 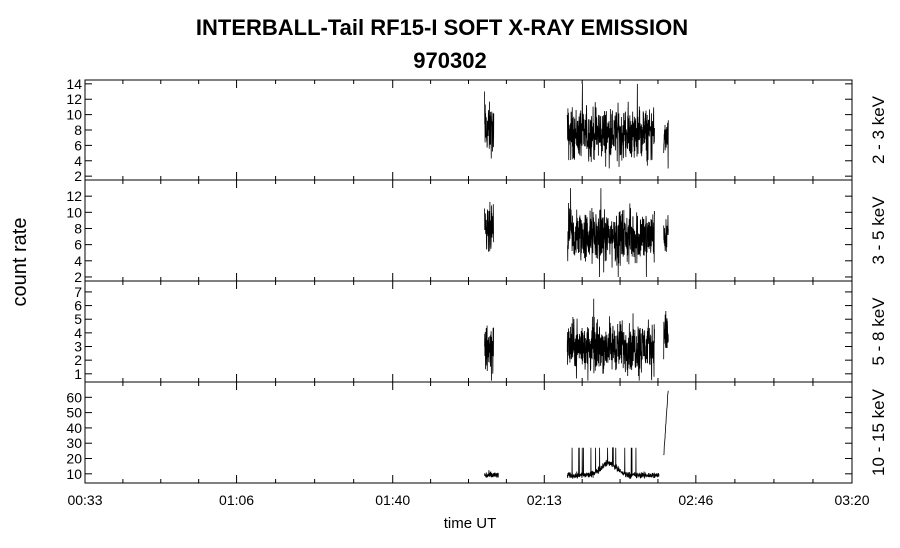 What do you see at coordinates (74, 397) in the screenshot?
I see `y-tick-label: 60` at bounding box center [74, 397].